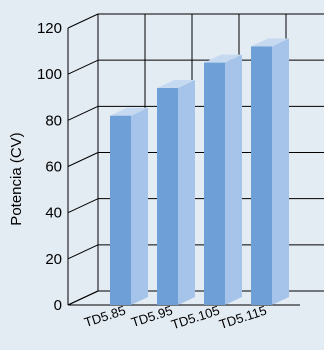 This screenshot has width=324, height=350. What do you see at coordinates (53, 167) in the screenshot?
I see `y-tick-label: 60` at bounding box center [53, 167].